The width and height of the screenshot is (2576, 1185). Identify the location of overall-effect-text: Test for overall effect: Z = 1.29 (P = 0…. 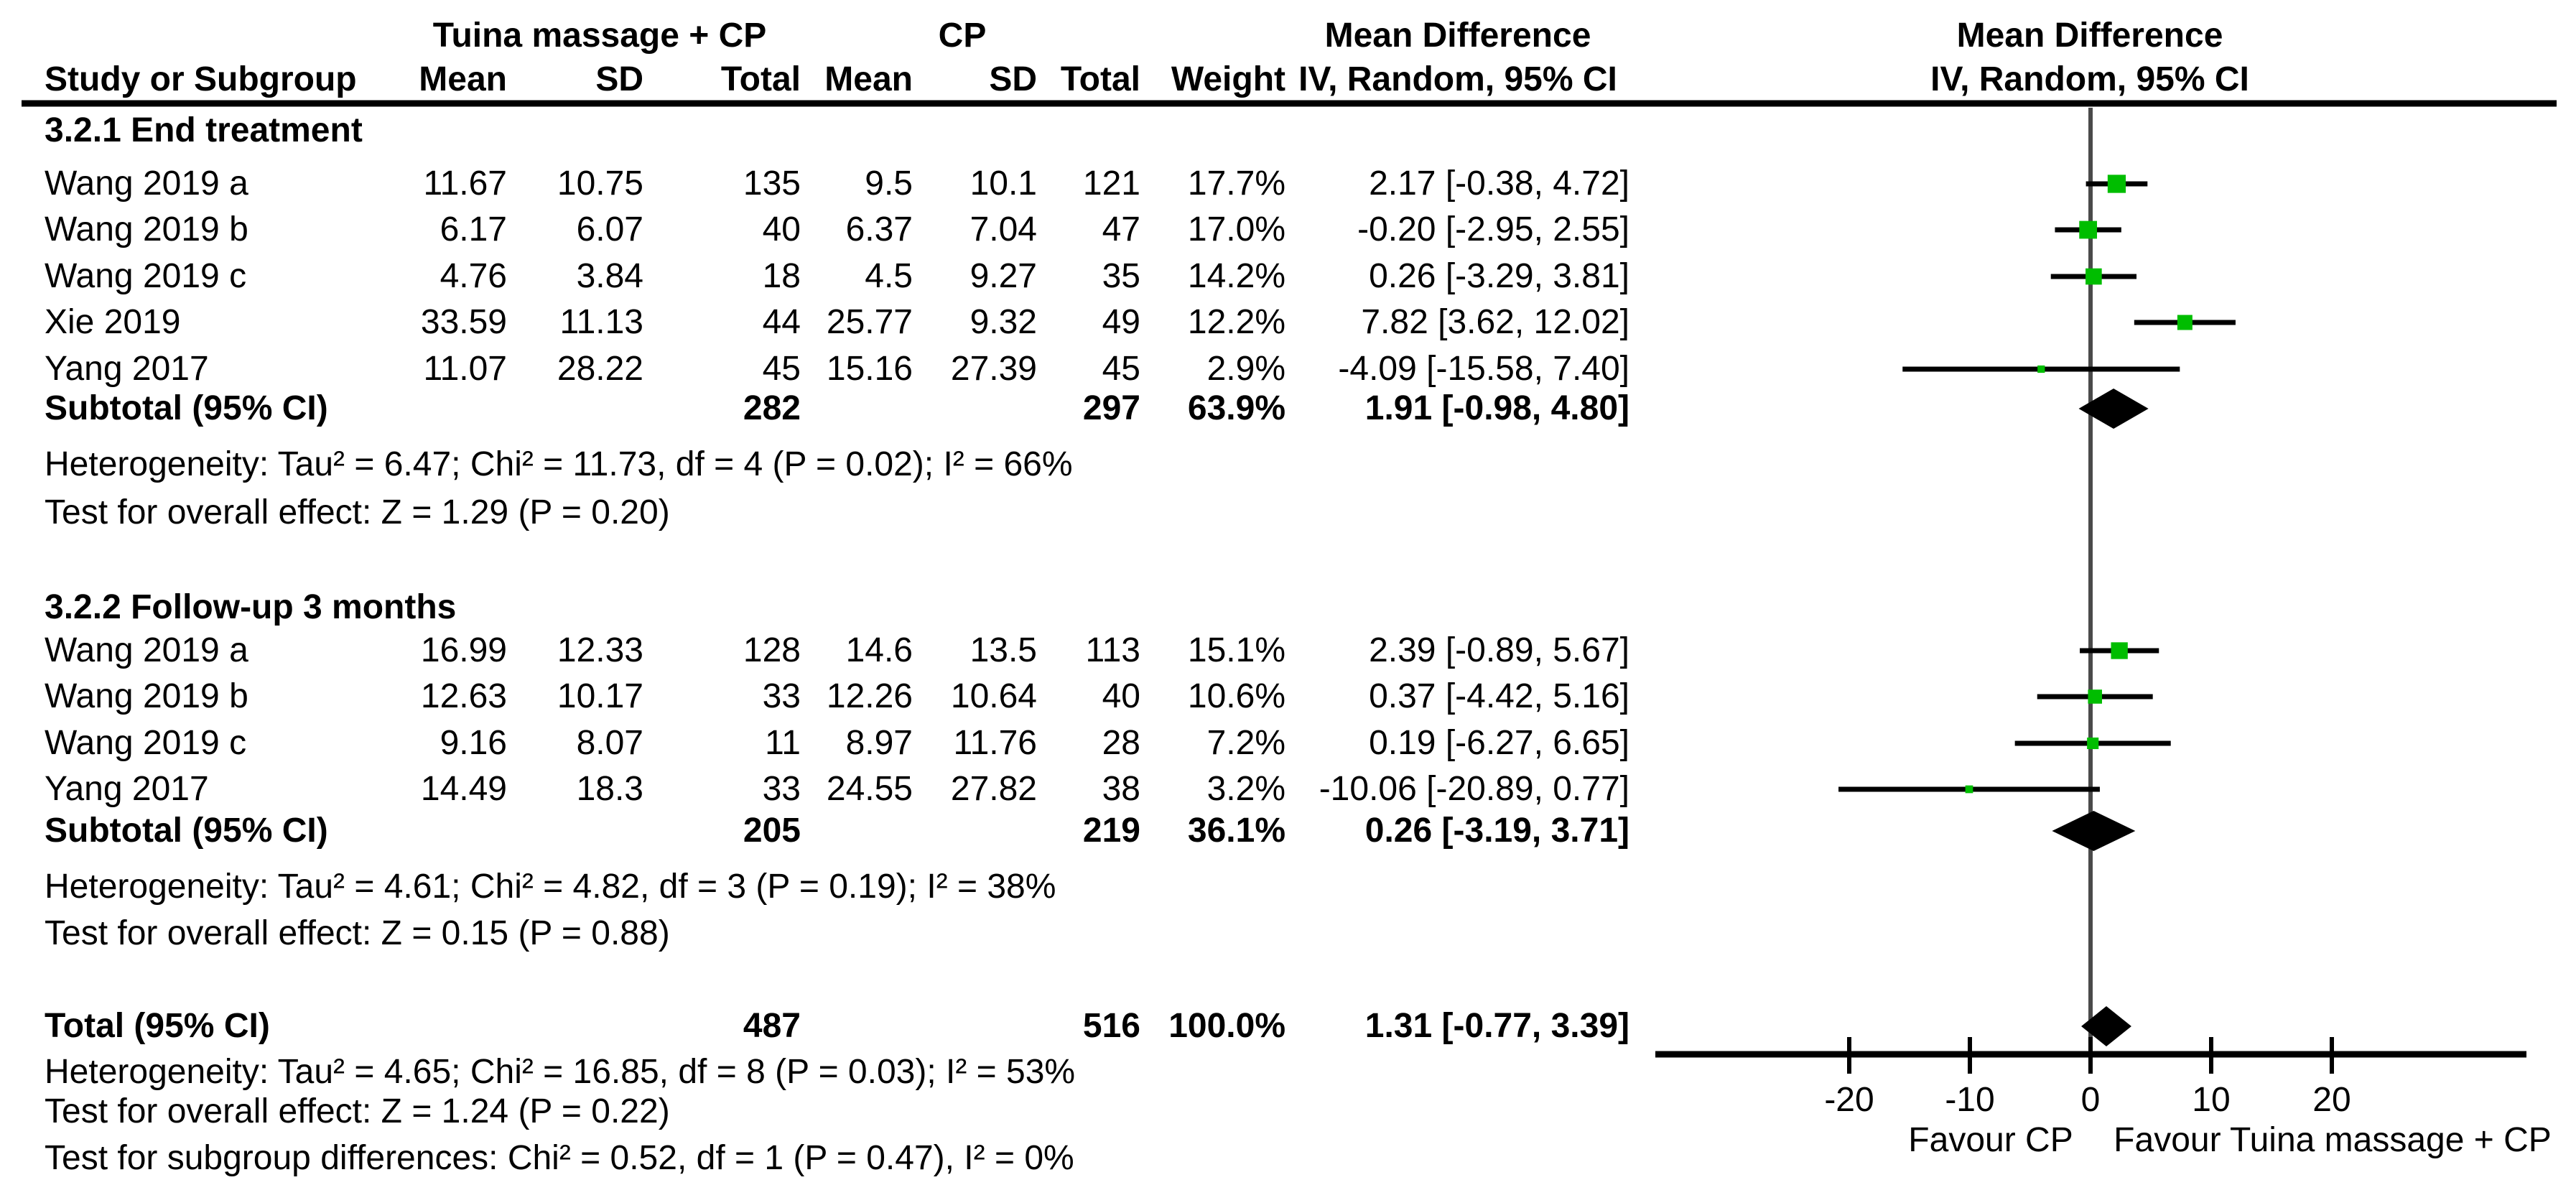
(357, 512).